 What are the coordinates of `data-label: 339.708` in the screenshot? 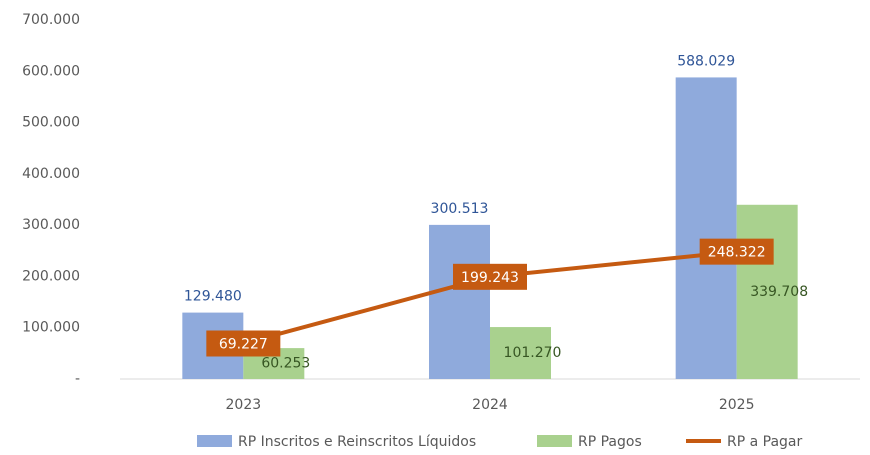 It's located at (779, 292).